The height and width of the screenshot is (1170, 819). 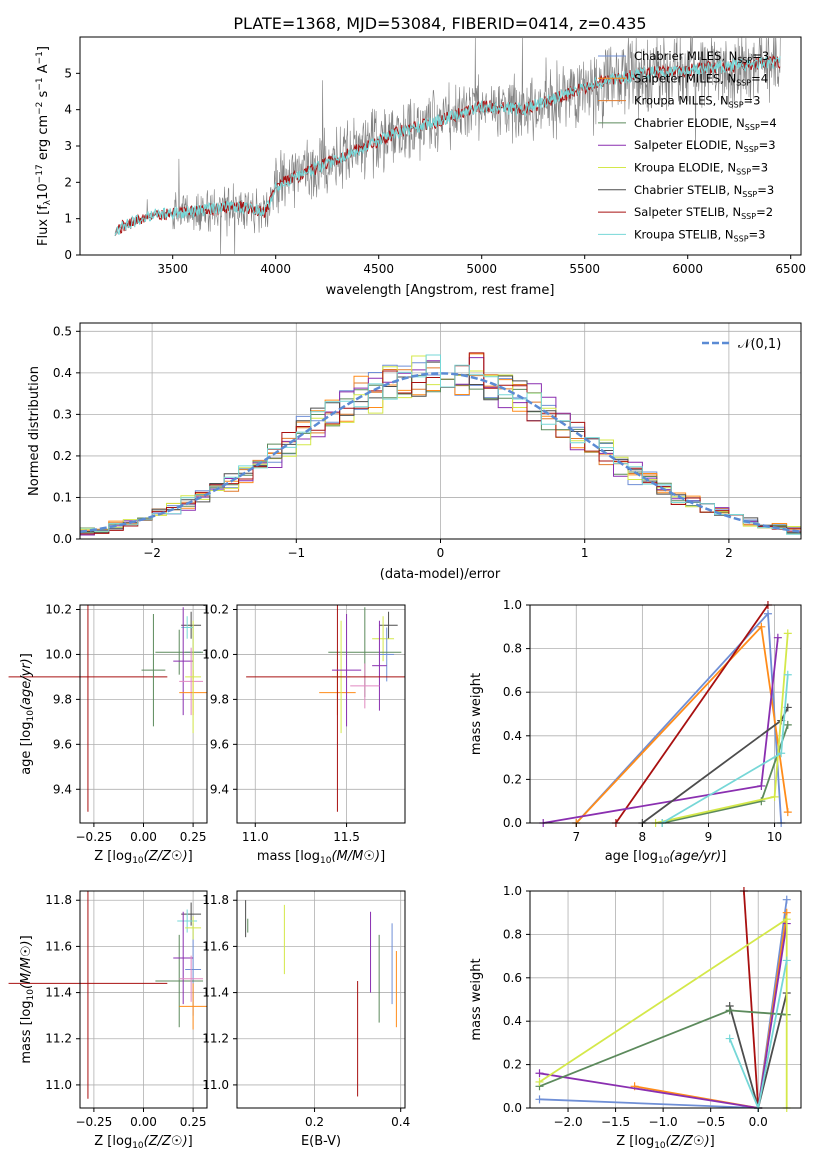 What do you see at coordinates (68, 110) in the screenshot?
I see `spectrum-ytick-label: 4` at bounding box center [68, 110].